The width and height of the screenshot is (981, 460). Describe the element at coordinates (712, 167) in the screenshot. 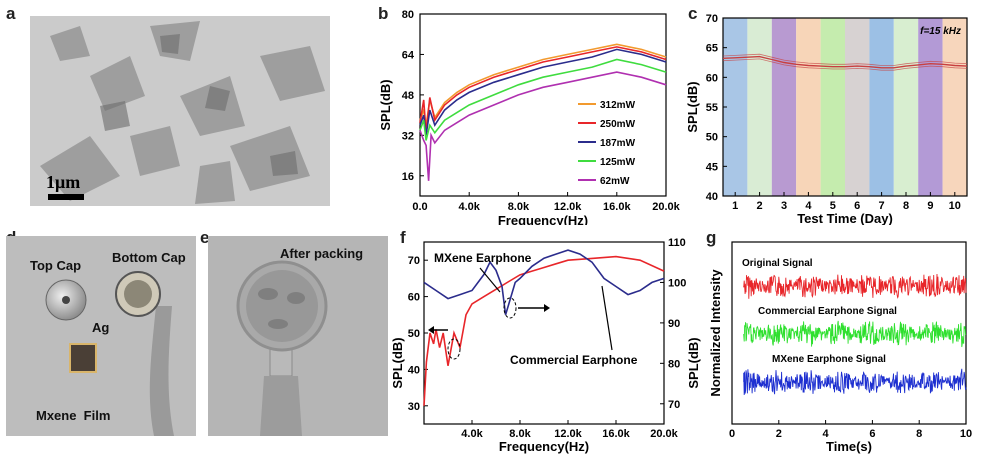

I see `chart-c-ytick-label: 45` at that location.